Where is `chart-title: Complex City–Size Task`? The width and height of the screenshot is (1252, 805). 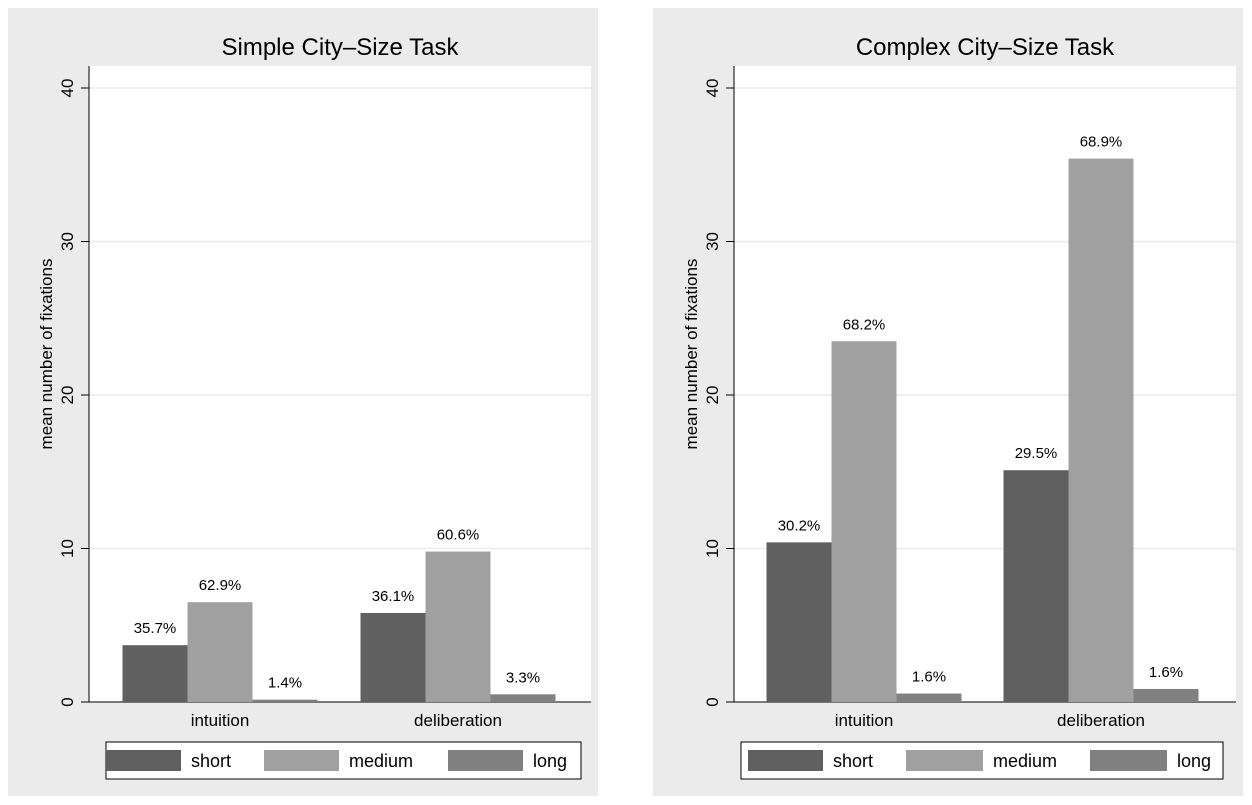
chart-title: Complex City–Size Task is located at coordinates (985, 47).